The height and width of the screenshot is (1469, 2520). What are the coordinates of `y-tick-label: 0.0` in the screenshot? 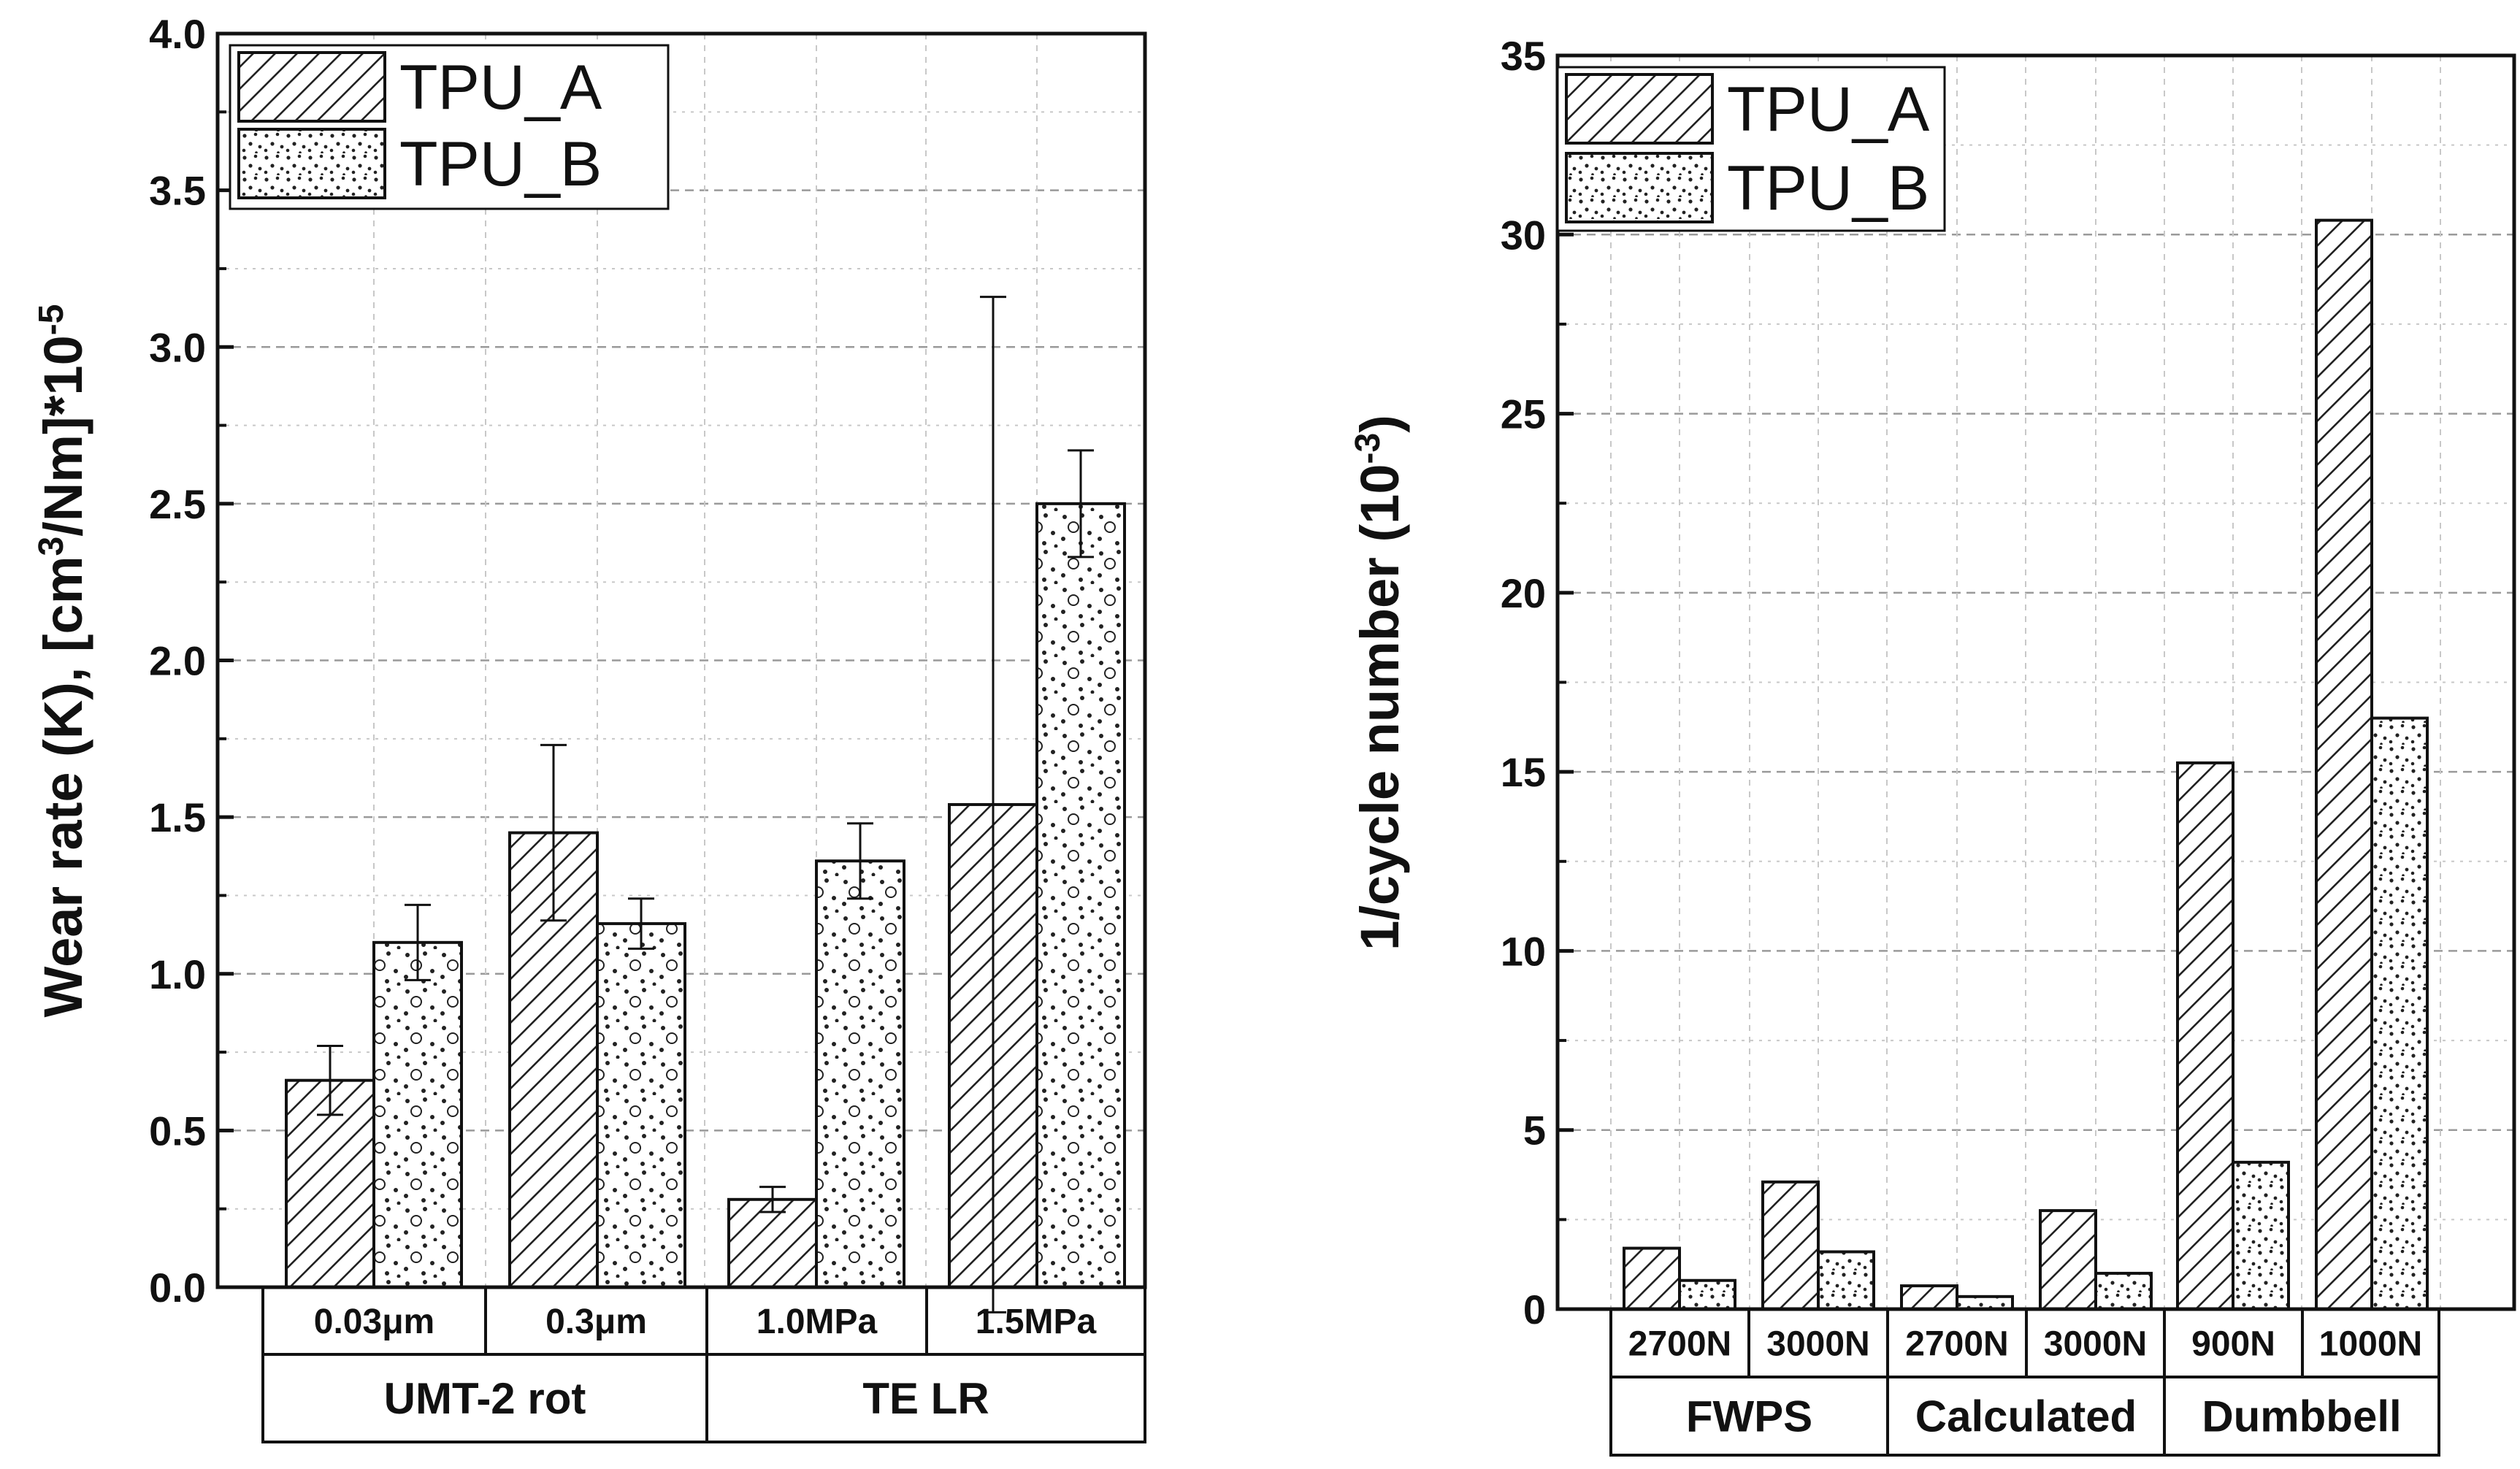 It's located at (177, 1288).